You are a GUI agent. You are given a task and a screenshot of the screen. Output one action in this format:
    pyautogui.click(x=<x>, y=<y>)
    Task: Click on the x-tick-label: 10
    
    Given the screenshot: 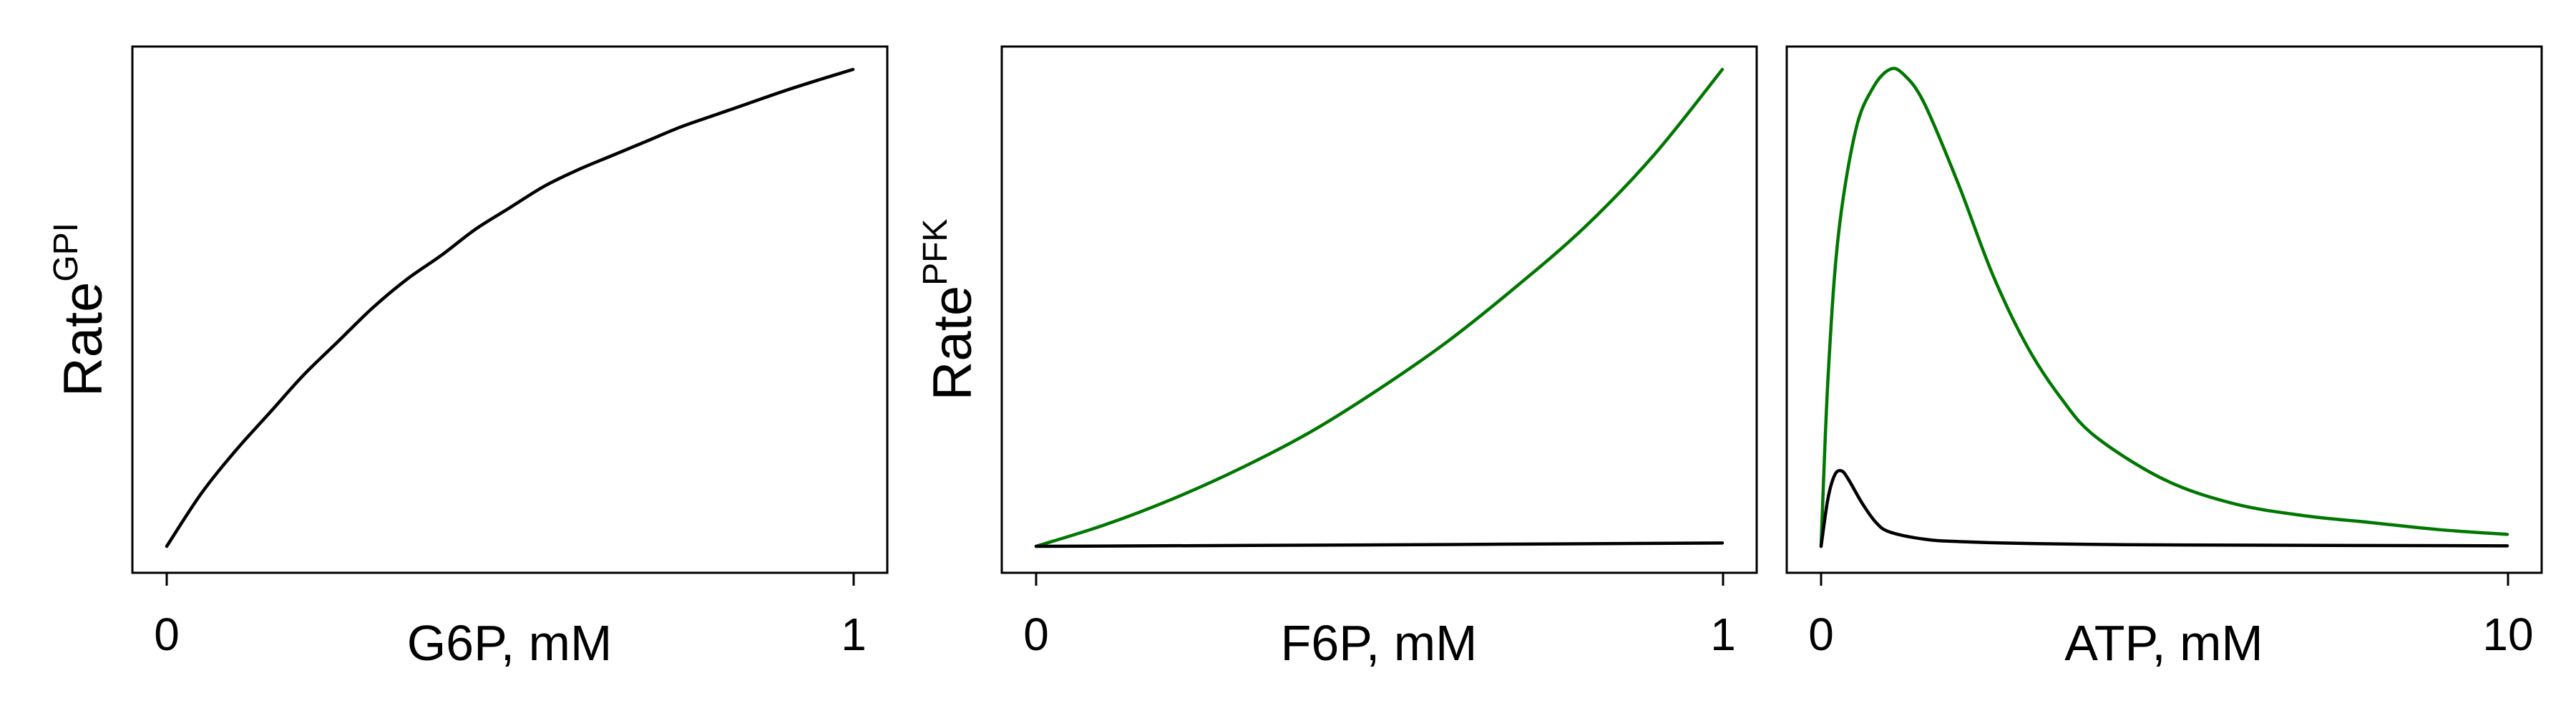 What is the action you would take?
    pyautogui.click(x=2507, y=634)
    